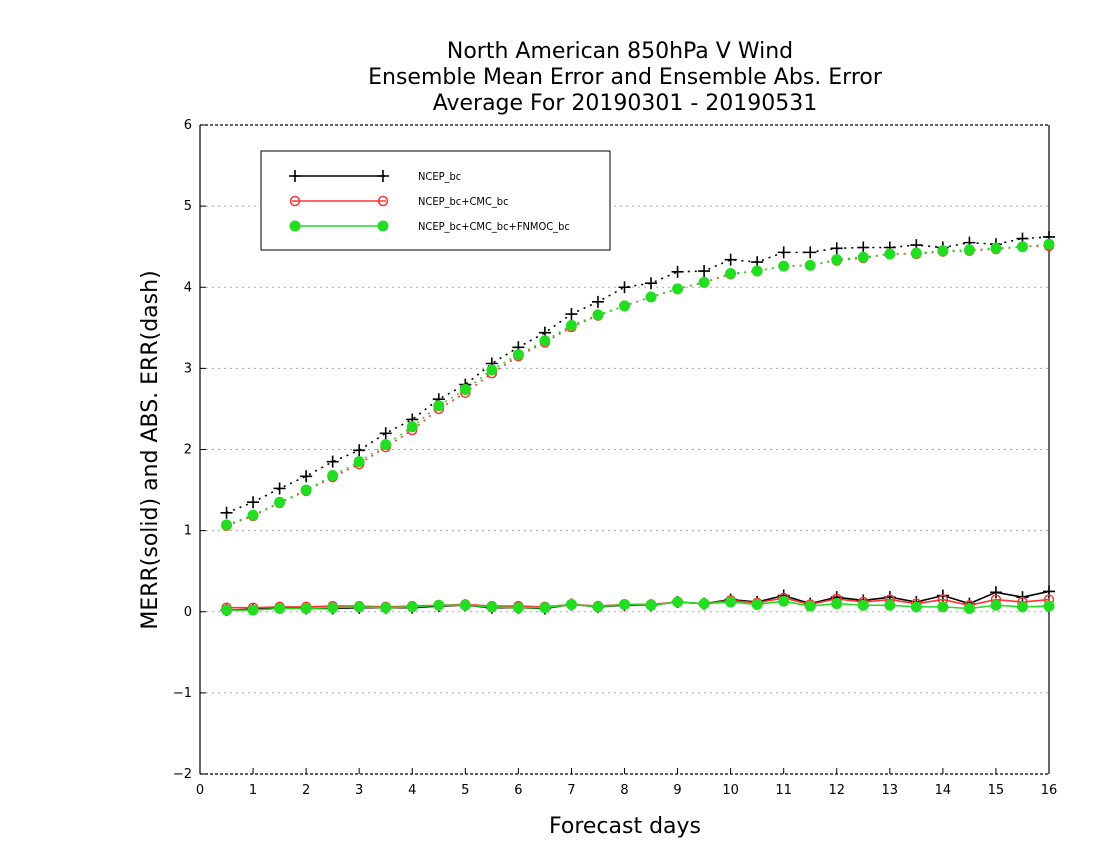 The height and width of the screenshot is (850, 1100). I want to click on x-tick-label: 8, so click(624, 790).